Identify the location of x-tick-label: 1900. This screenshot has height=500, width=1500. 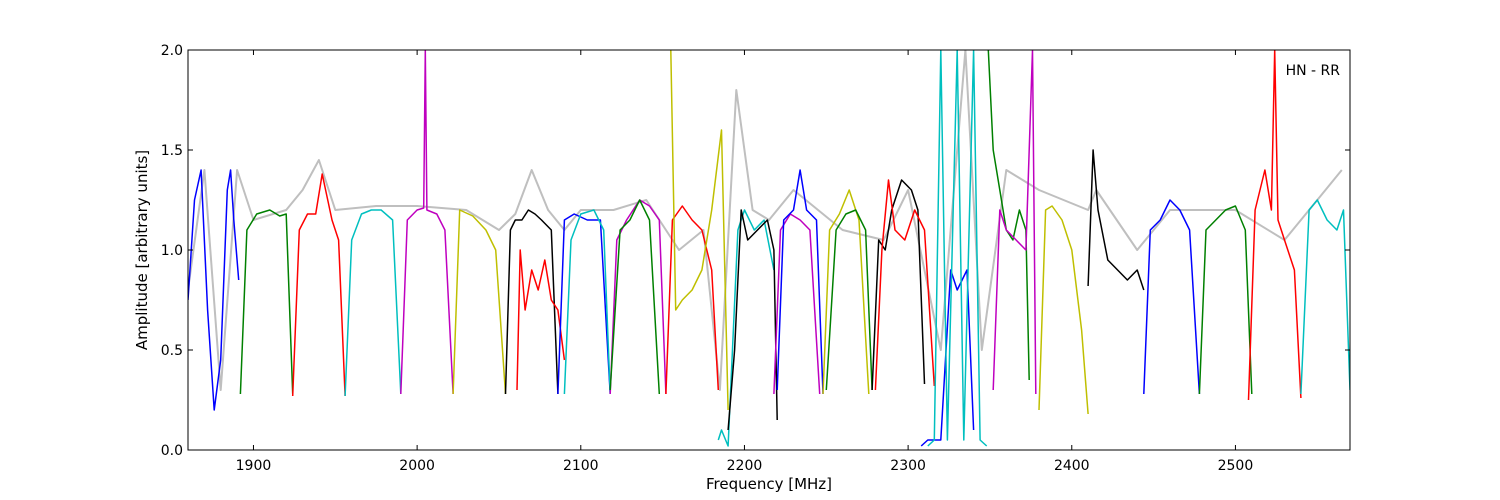
(254, 466).